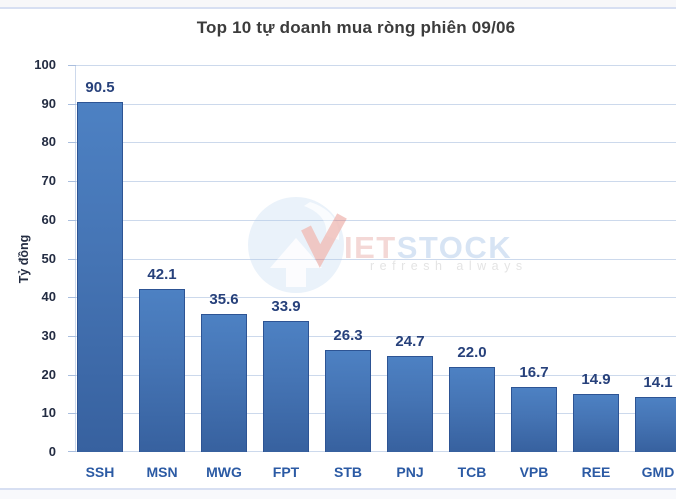  I want to click on x-category-label: MWG, so click(224, 472).